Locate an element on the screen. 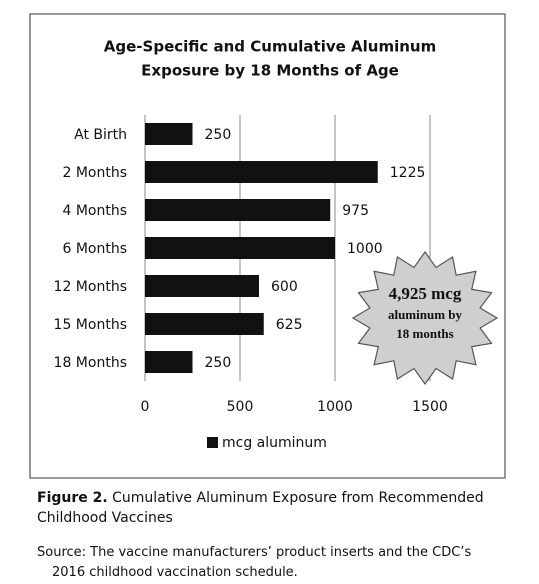 The width and height of the screenshot is (539, 584). chart-title: Exposure by 18 Months of Age is located at coordinates (270, 71).